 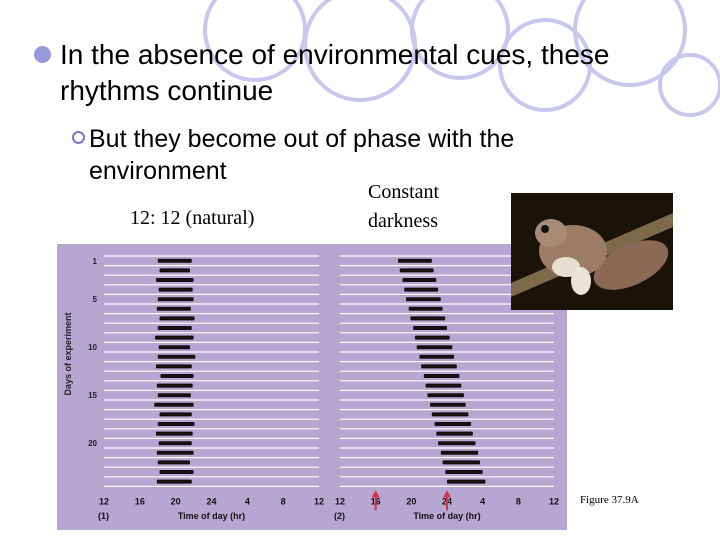 I want to click on main-bullet-icon, so click(x=42, y=54).